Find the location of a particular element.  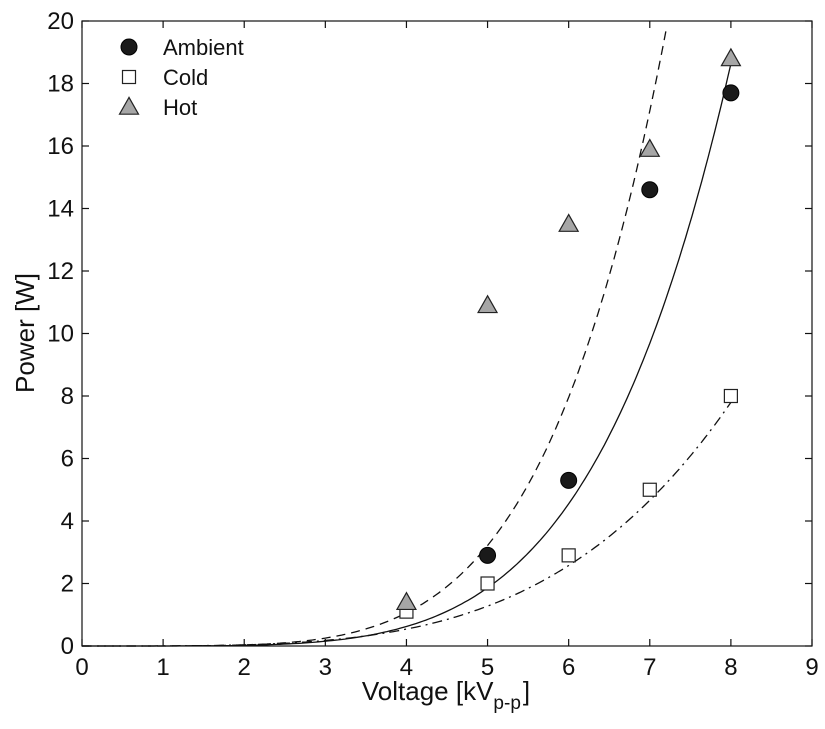

y-tick-label: 4 is located at coordinates (67, 521).